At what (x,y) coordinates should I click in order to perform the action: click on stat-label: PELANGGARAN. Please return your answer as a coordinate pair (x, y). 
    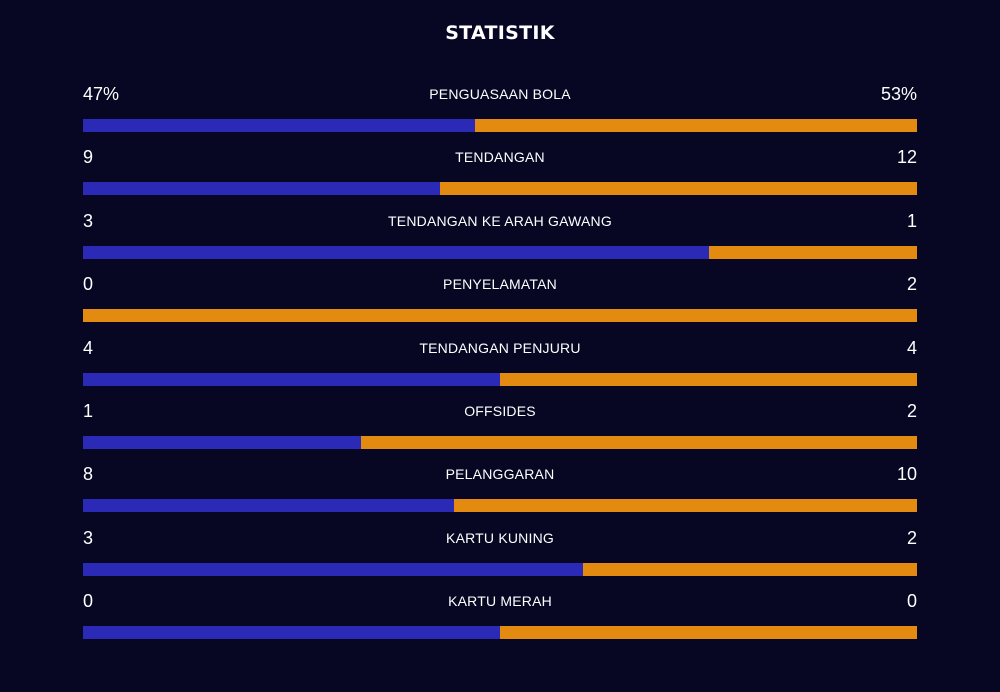
    Looking at the image, I should click on (500, 474).